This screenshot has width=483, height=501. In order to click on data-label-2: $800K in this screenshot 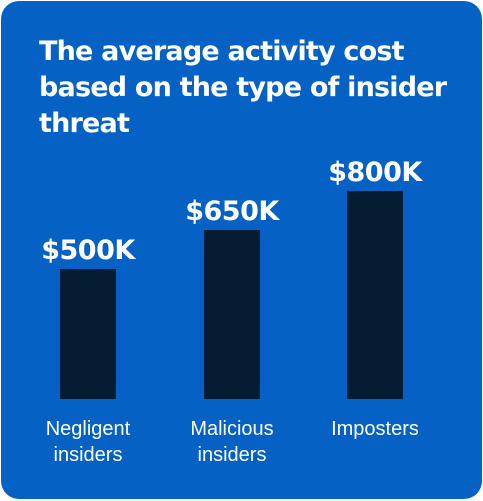, I will do `click(375, 172)`.